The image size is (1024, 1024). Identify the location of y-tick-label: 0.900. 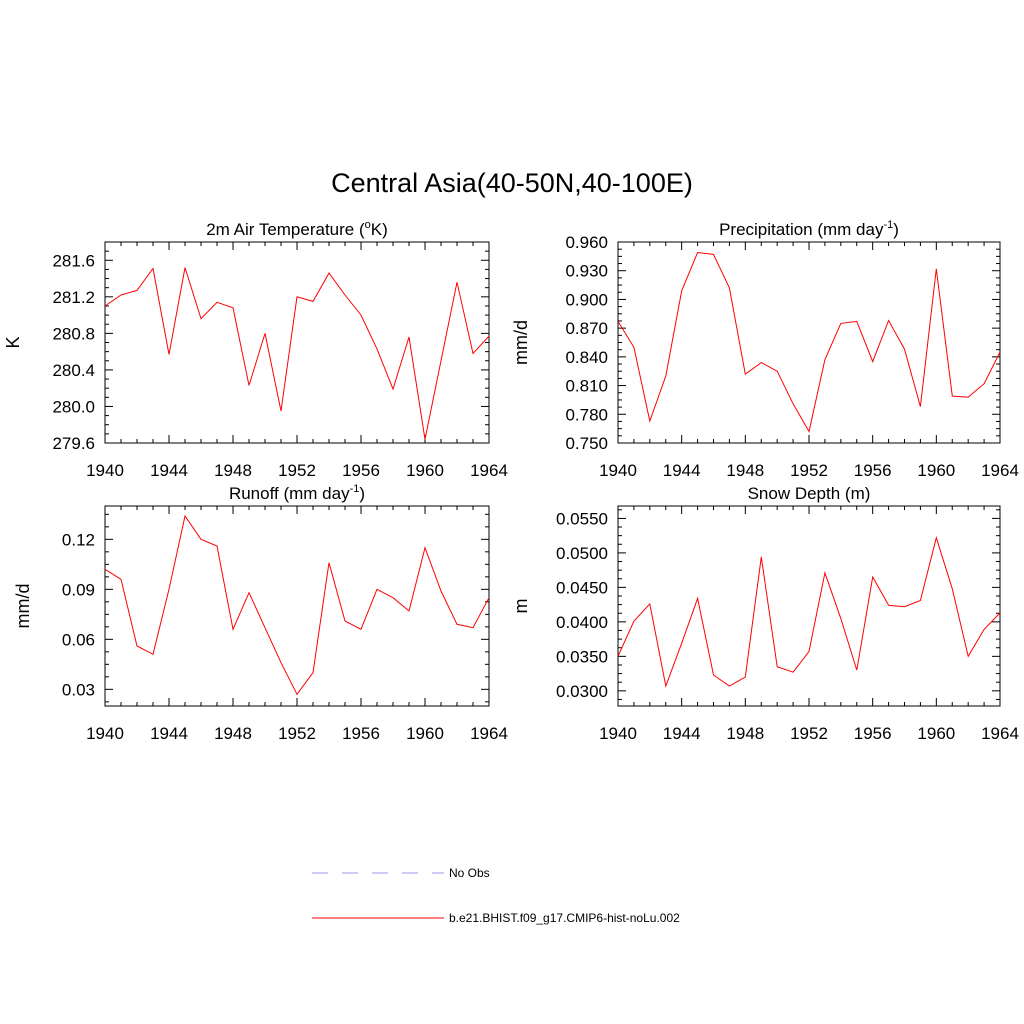
(586, 299).